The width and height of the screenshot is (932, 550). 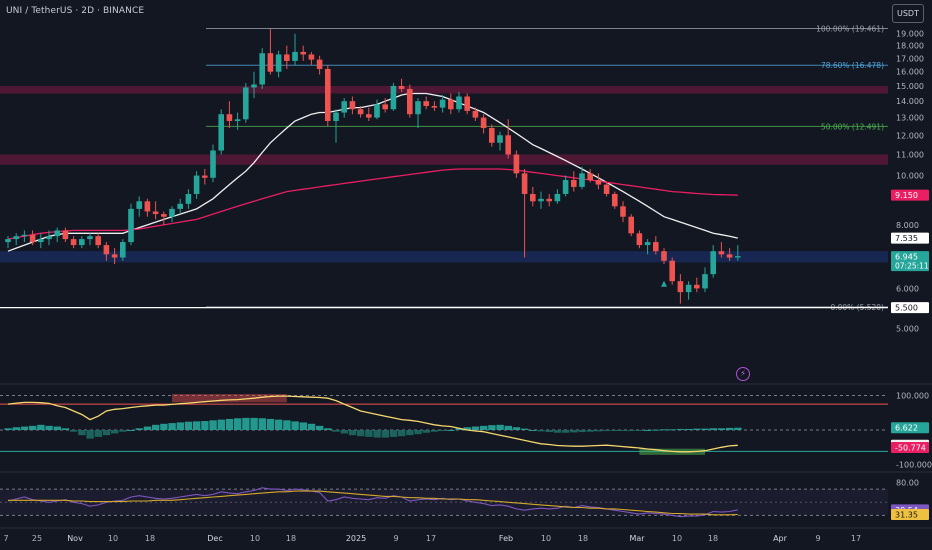 I want to click on time-tick-label: Mar, so click(x=637, y=538).